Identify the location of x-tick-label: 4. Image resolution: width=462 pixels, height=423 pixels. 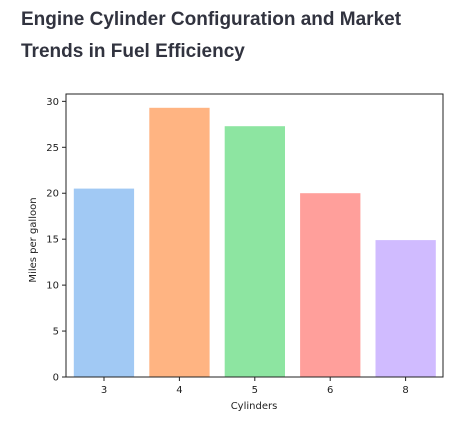
(179, 390).